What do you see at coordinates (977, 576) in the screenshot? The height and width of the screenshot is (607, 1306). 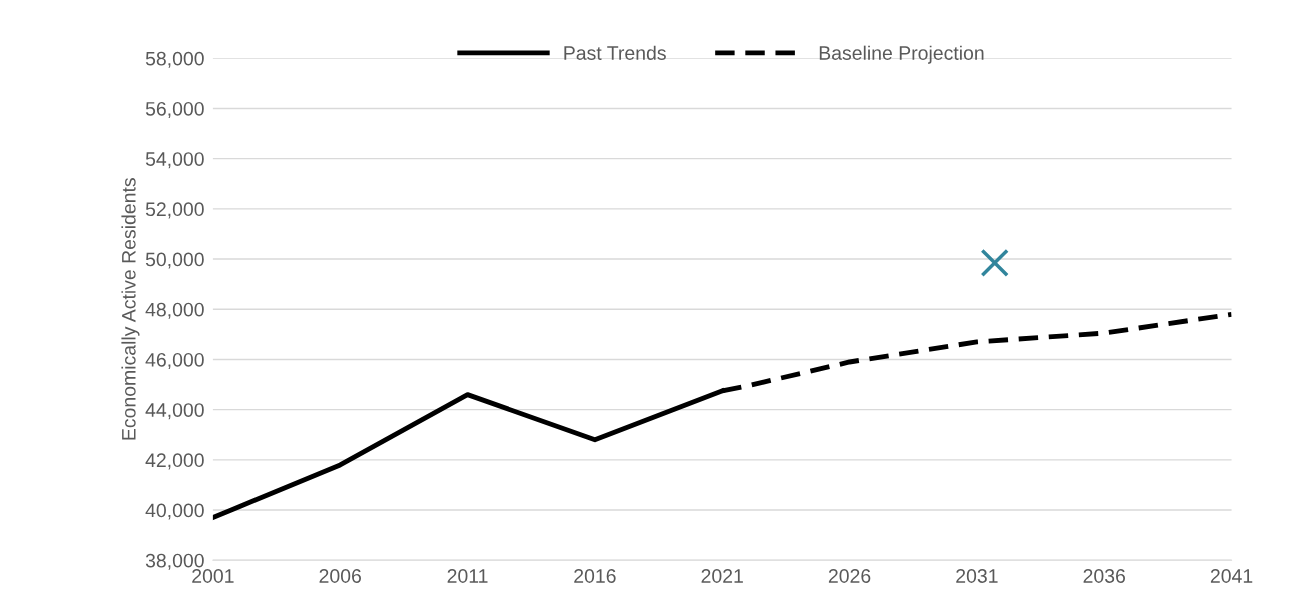 I see `x-tick-label: 2031` at bounding box center [977, 576].